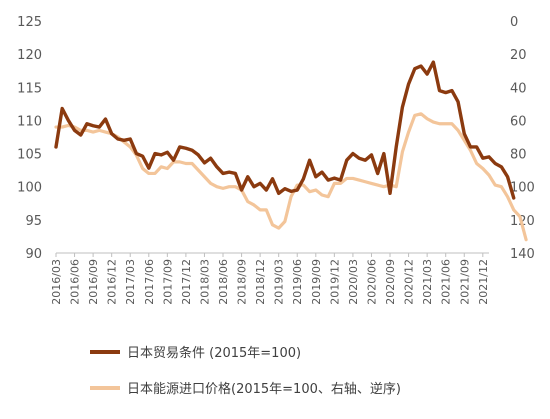 The height and width of the screenshot is (419, 550). I want to click on x-tick-label: 2020/03, so click(353, 282).